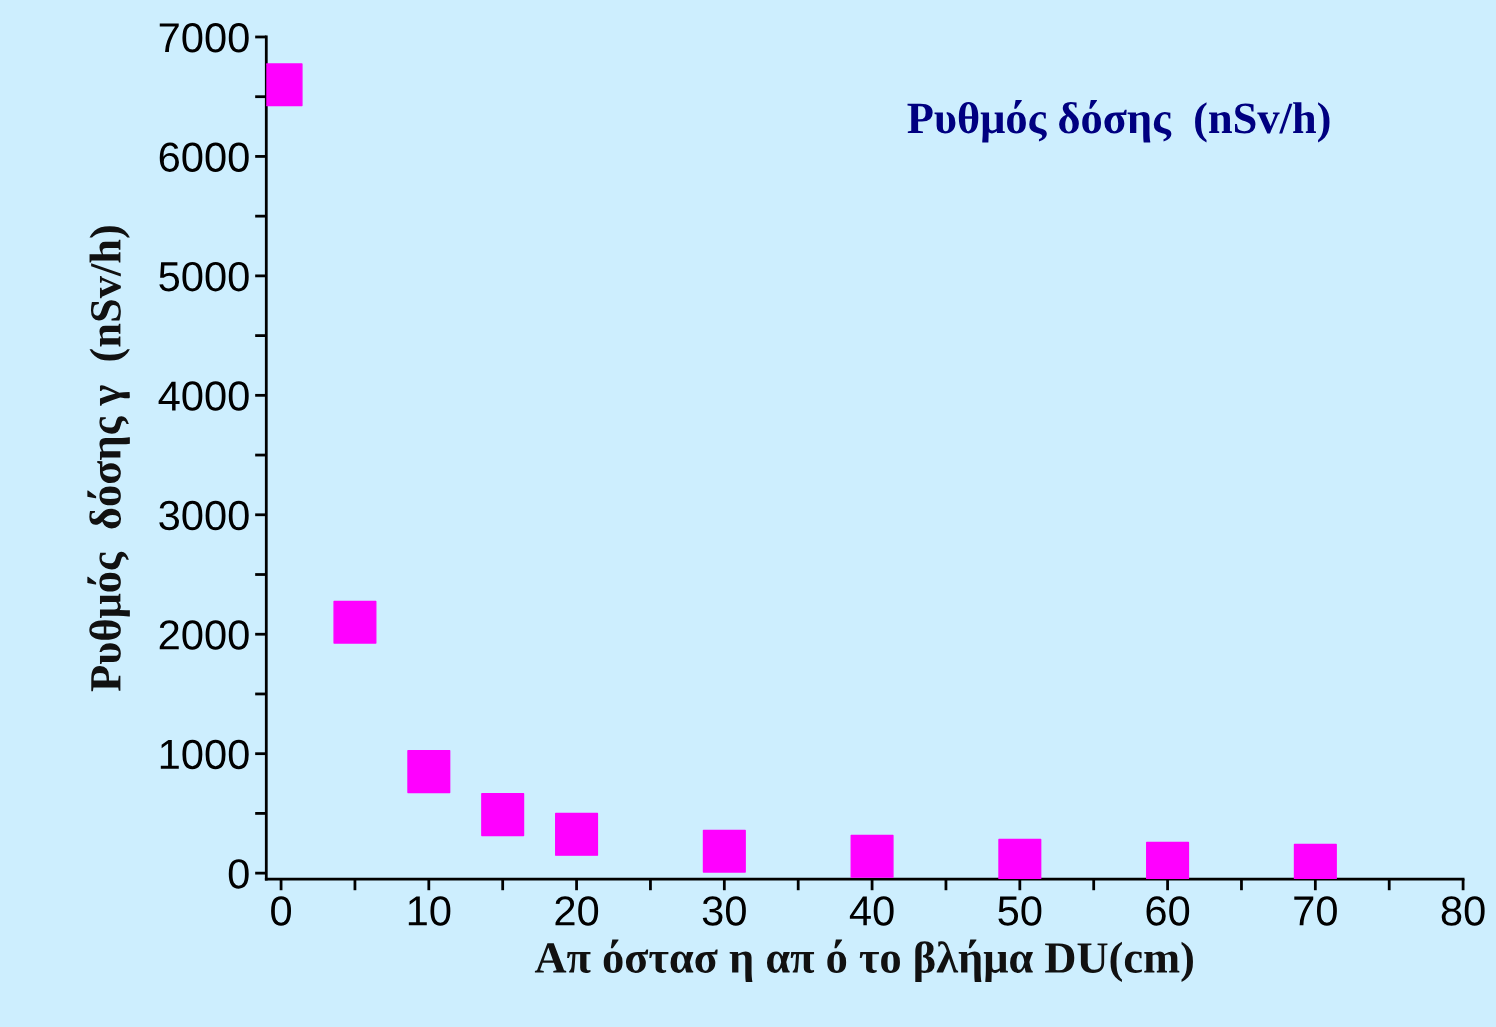 Image resolution: width=1496 pixels, height=1027 pixels. What do you see at coordinates (1315, 911) in the screenshot?
I see `x-tick-label: 70` at bounding box center [1315, 911].